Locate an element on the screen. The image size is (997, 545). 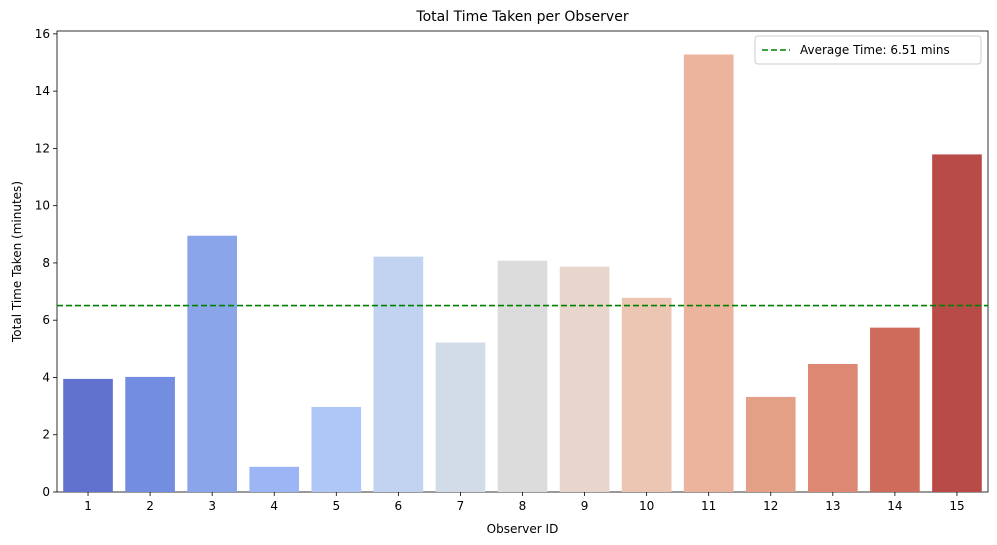
x-tick-label: 12 is located at coordinates (770, 506).